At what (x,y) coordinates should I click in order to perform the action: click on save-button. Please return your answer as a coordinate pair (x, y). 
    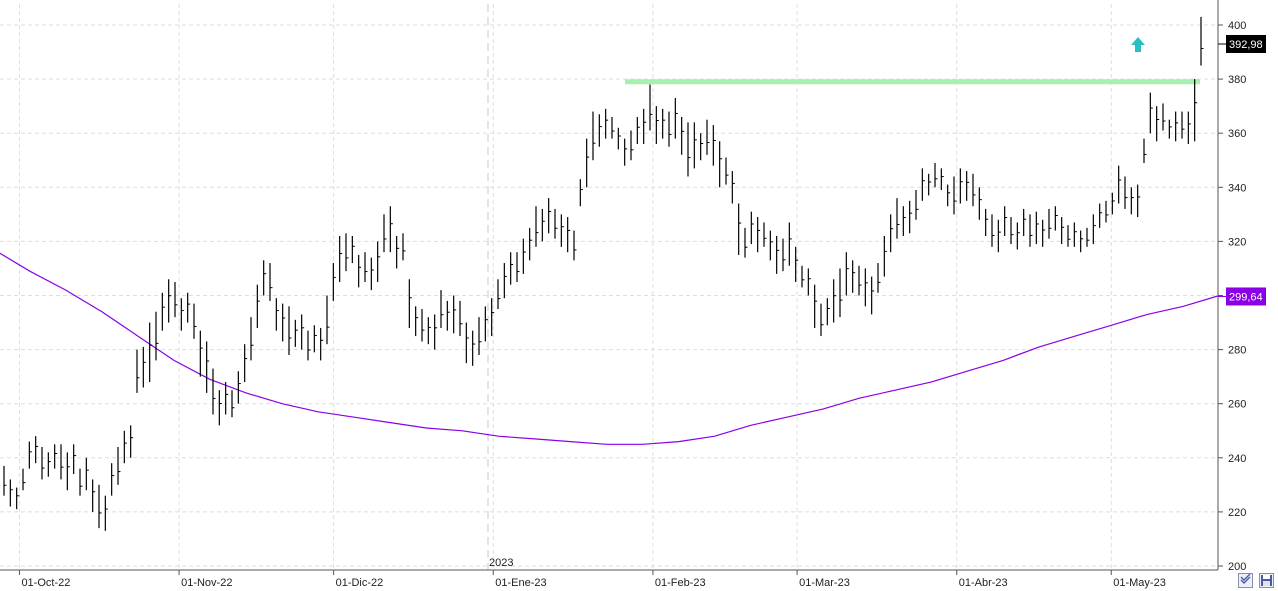
    Looking at the image, I should click on (1266, 580).